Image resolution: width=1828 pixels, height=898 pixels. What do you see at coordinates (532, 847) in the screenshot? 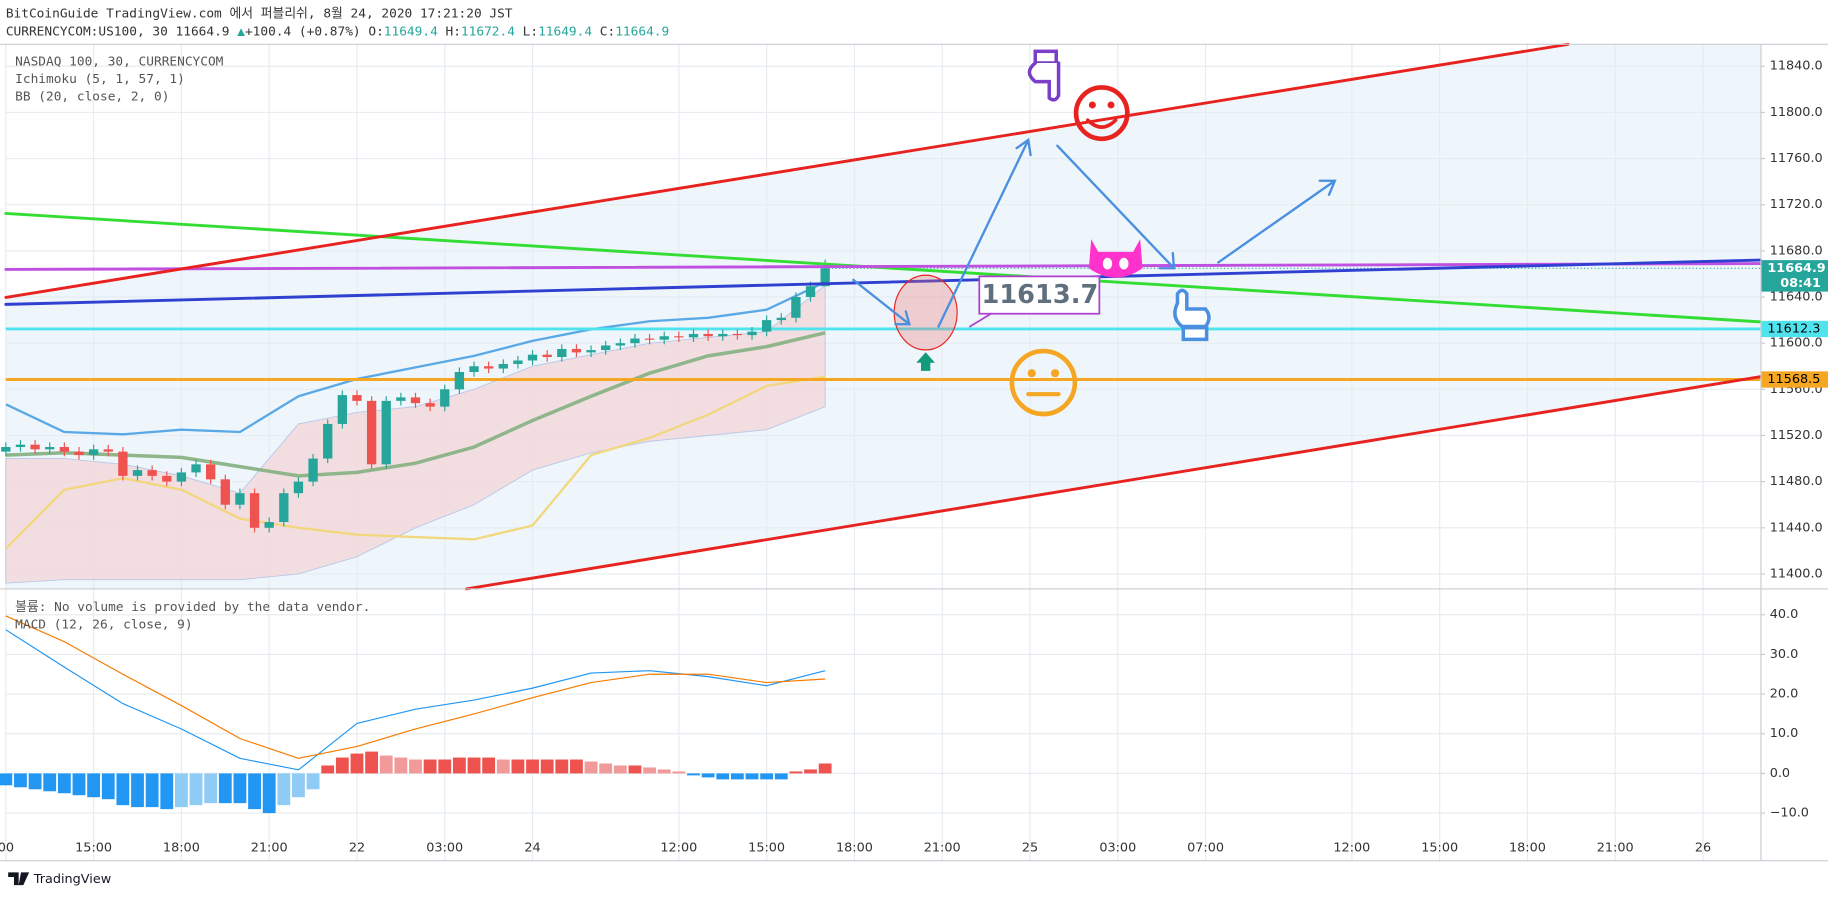
I see `x-tick-label: 24` at bounding box center [532, 847].